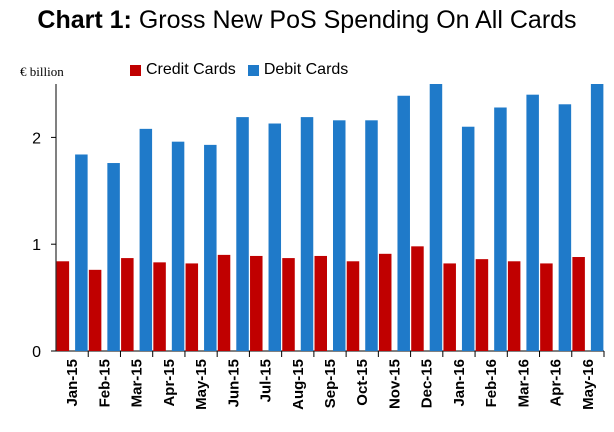 The width and height of the screenshot is (614, 432). Describe the element at coordinates (362, 382) in the screenshot. I see `x-tick-label: Oct-15` at that location.